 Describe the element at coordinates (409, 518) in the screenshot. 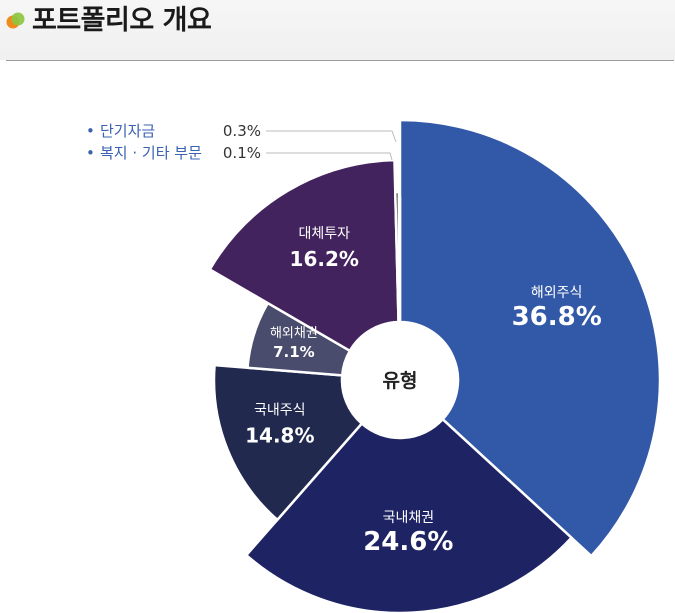

I see `slice-label-국내채권: 국내채권` at that location.